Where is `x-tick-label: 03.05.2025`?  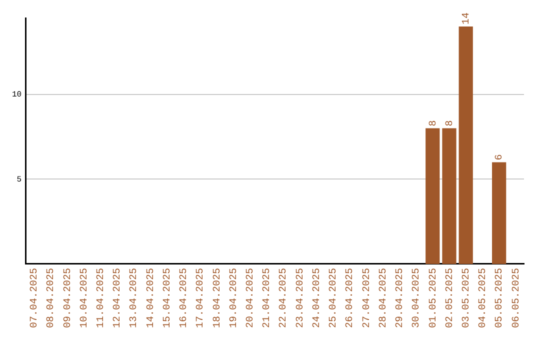
x-tick-label: 03.05.2025 is located at coordinates (466, 298).